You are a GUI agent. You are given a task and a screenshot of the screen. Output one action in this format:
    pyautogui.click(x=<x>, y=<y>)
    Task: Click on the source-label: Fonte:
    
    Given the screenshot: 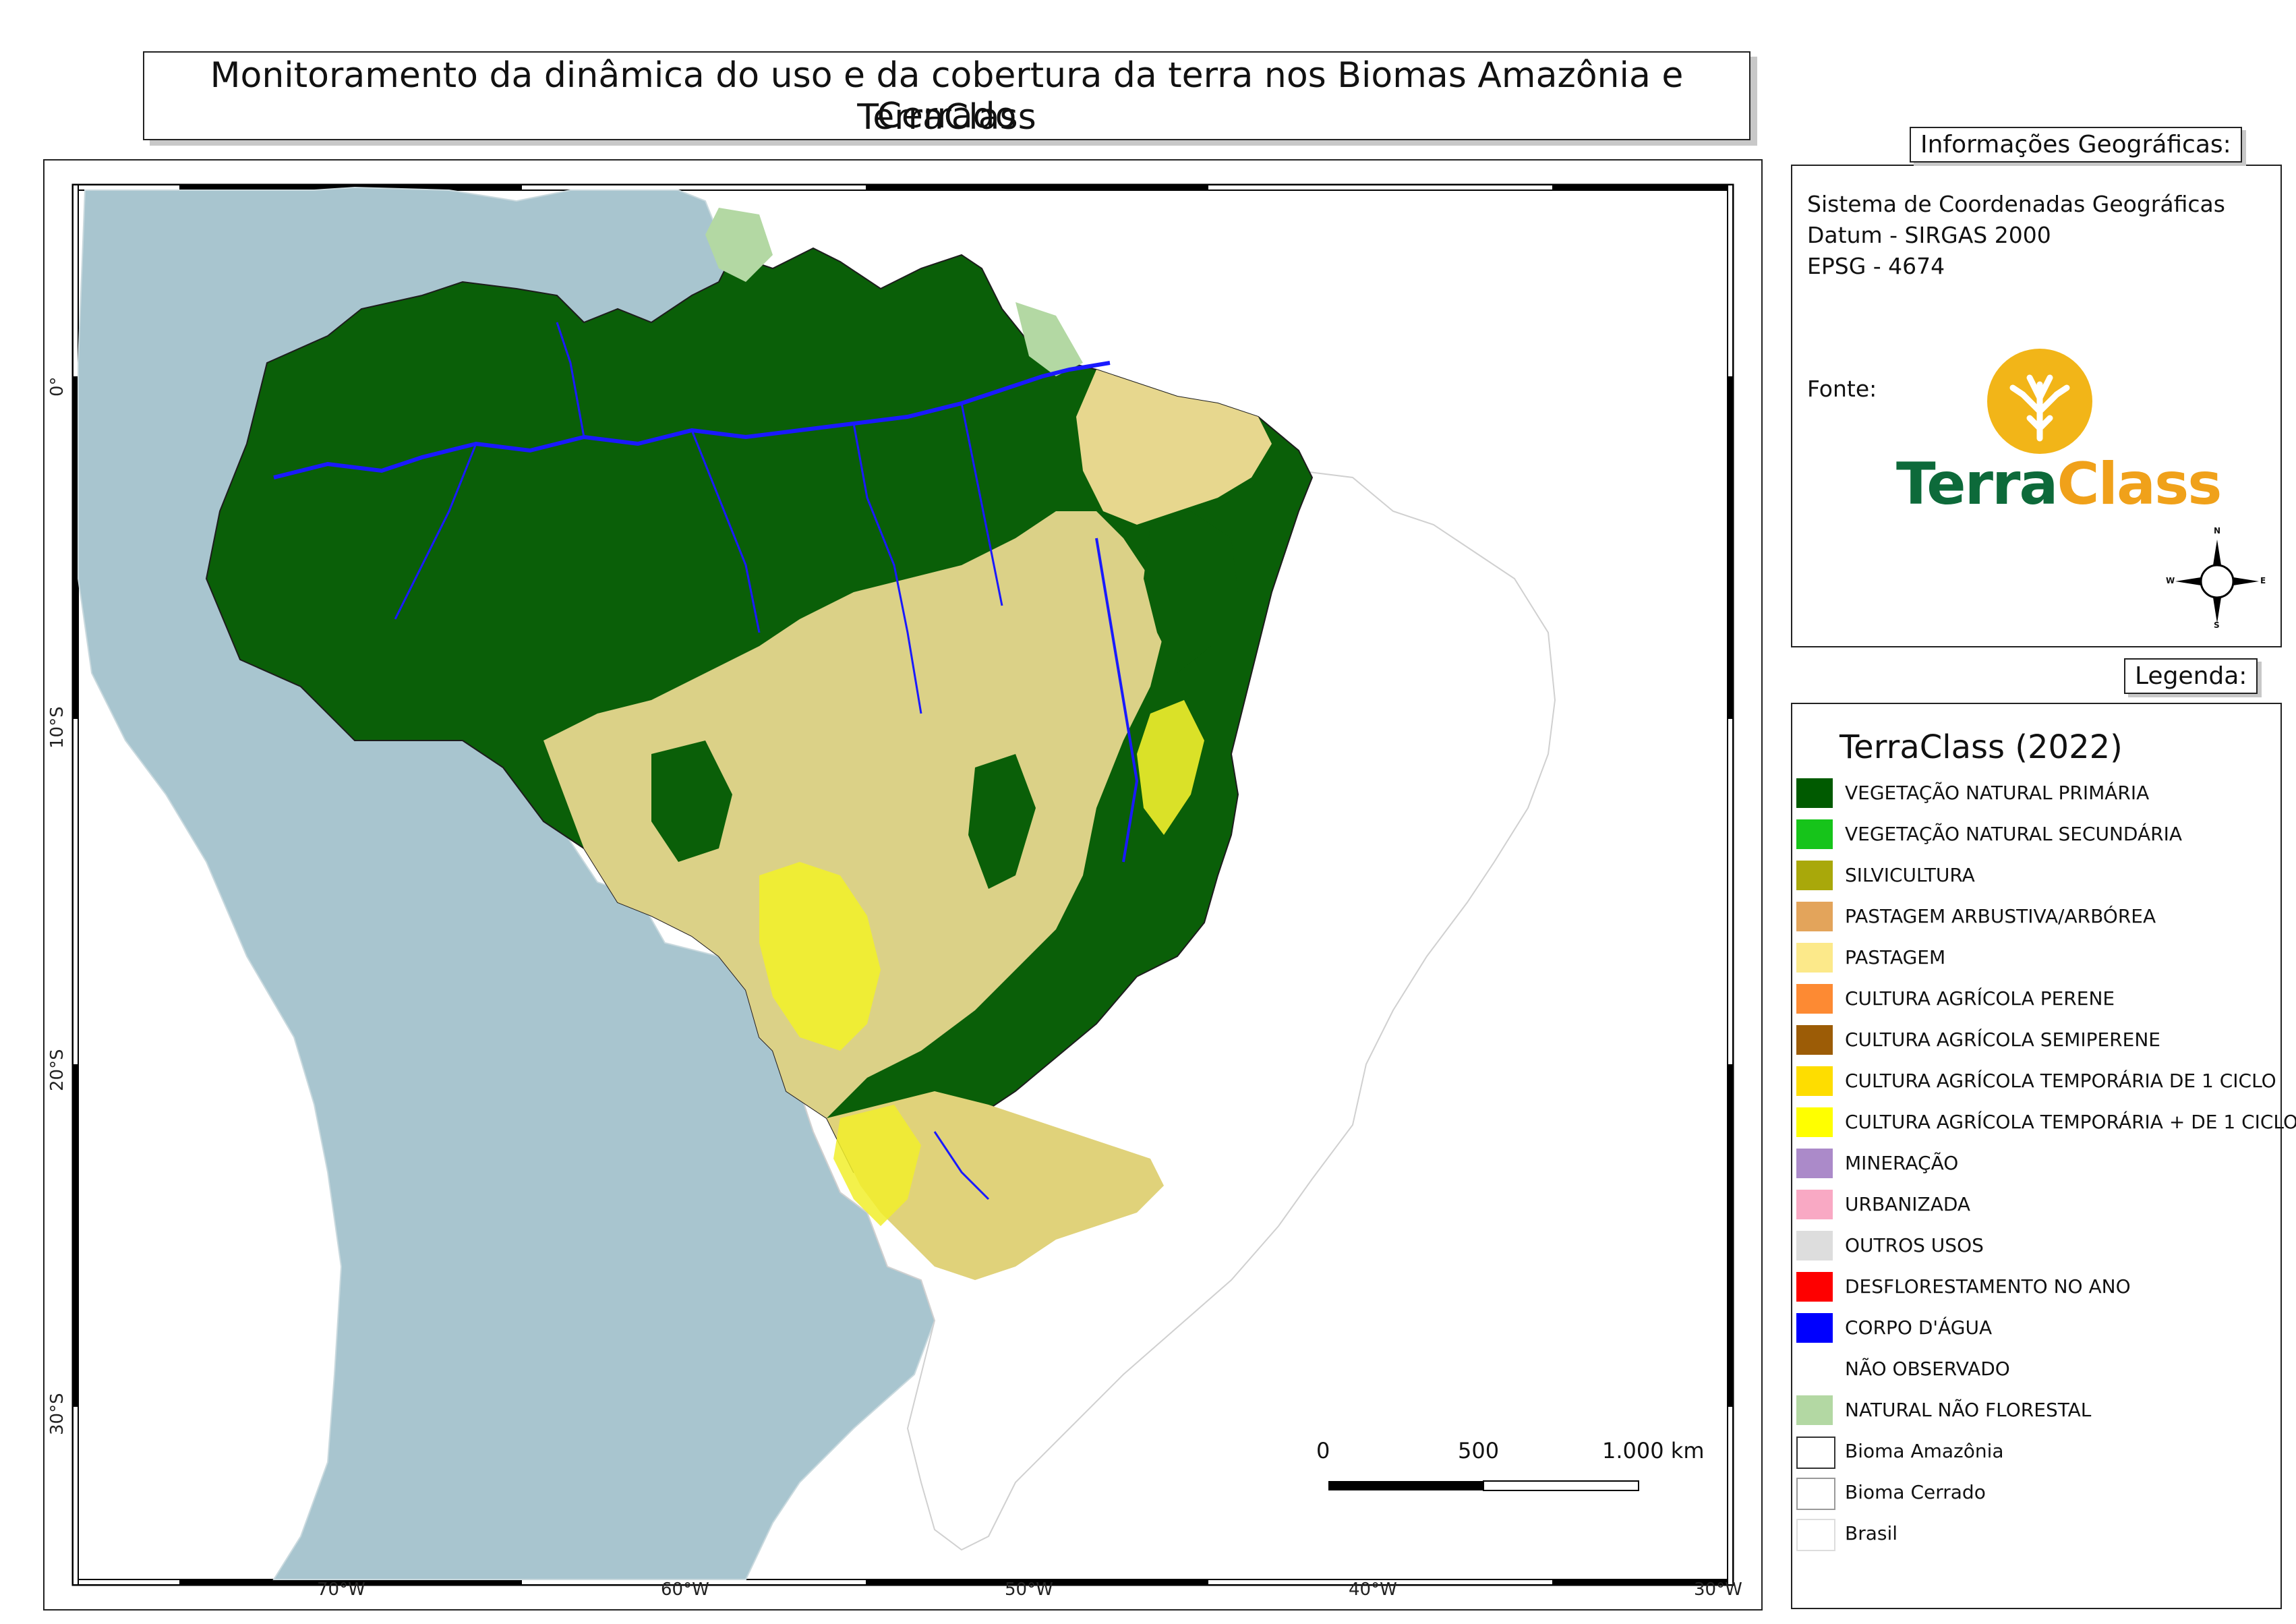 What is the action you would take?
    pyautogui.click(x=1842, y=389)
    